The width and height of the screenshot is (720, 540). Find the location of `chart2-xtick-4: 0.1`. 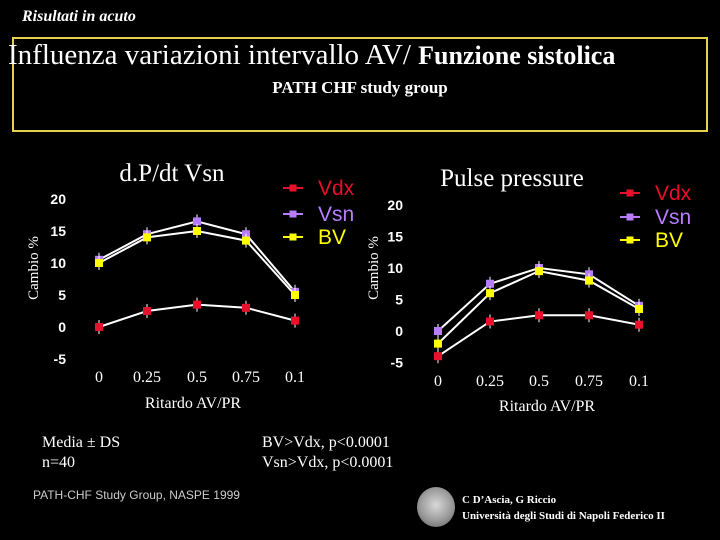

chart2-xtick-4: 0.1 is located at coordinates (639, 381).